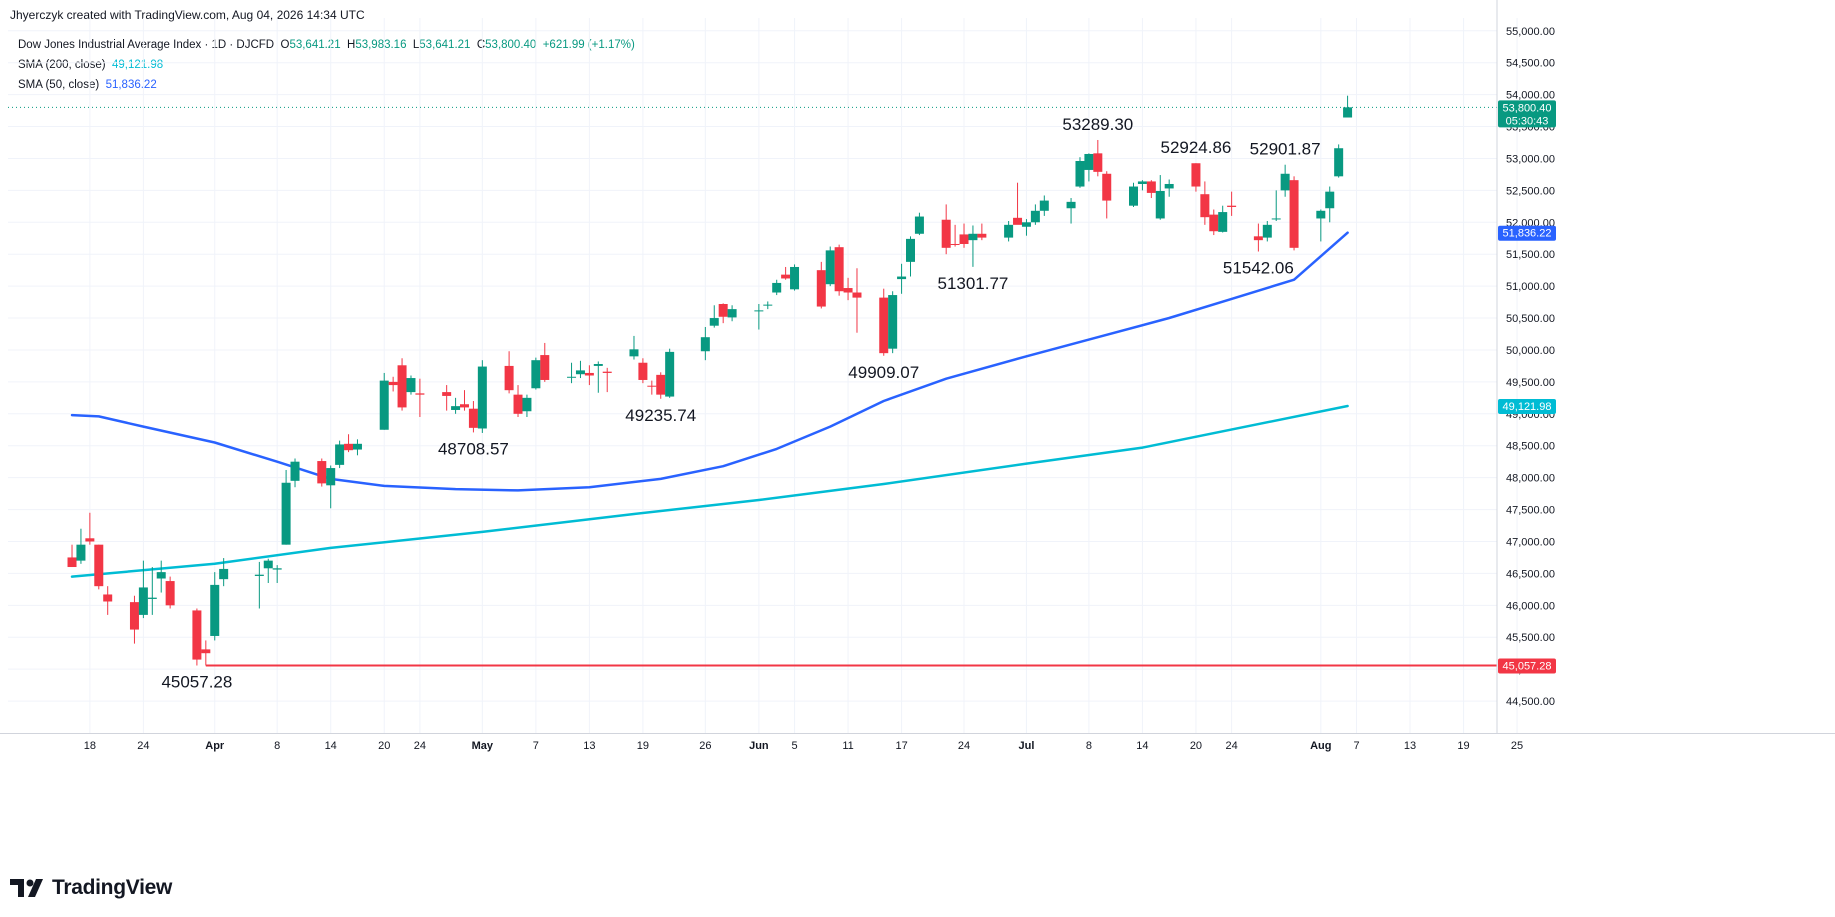  Describe the element at coordinates (588, 45) in the screenshot. I see `legend-change-value: +621.99 (+1.17%)` at that location.